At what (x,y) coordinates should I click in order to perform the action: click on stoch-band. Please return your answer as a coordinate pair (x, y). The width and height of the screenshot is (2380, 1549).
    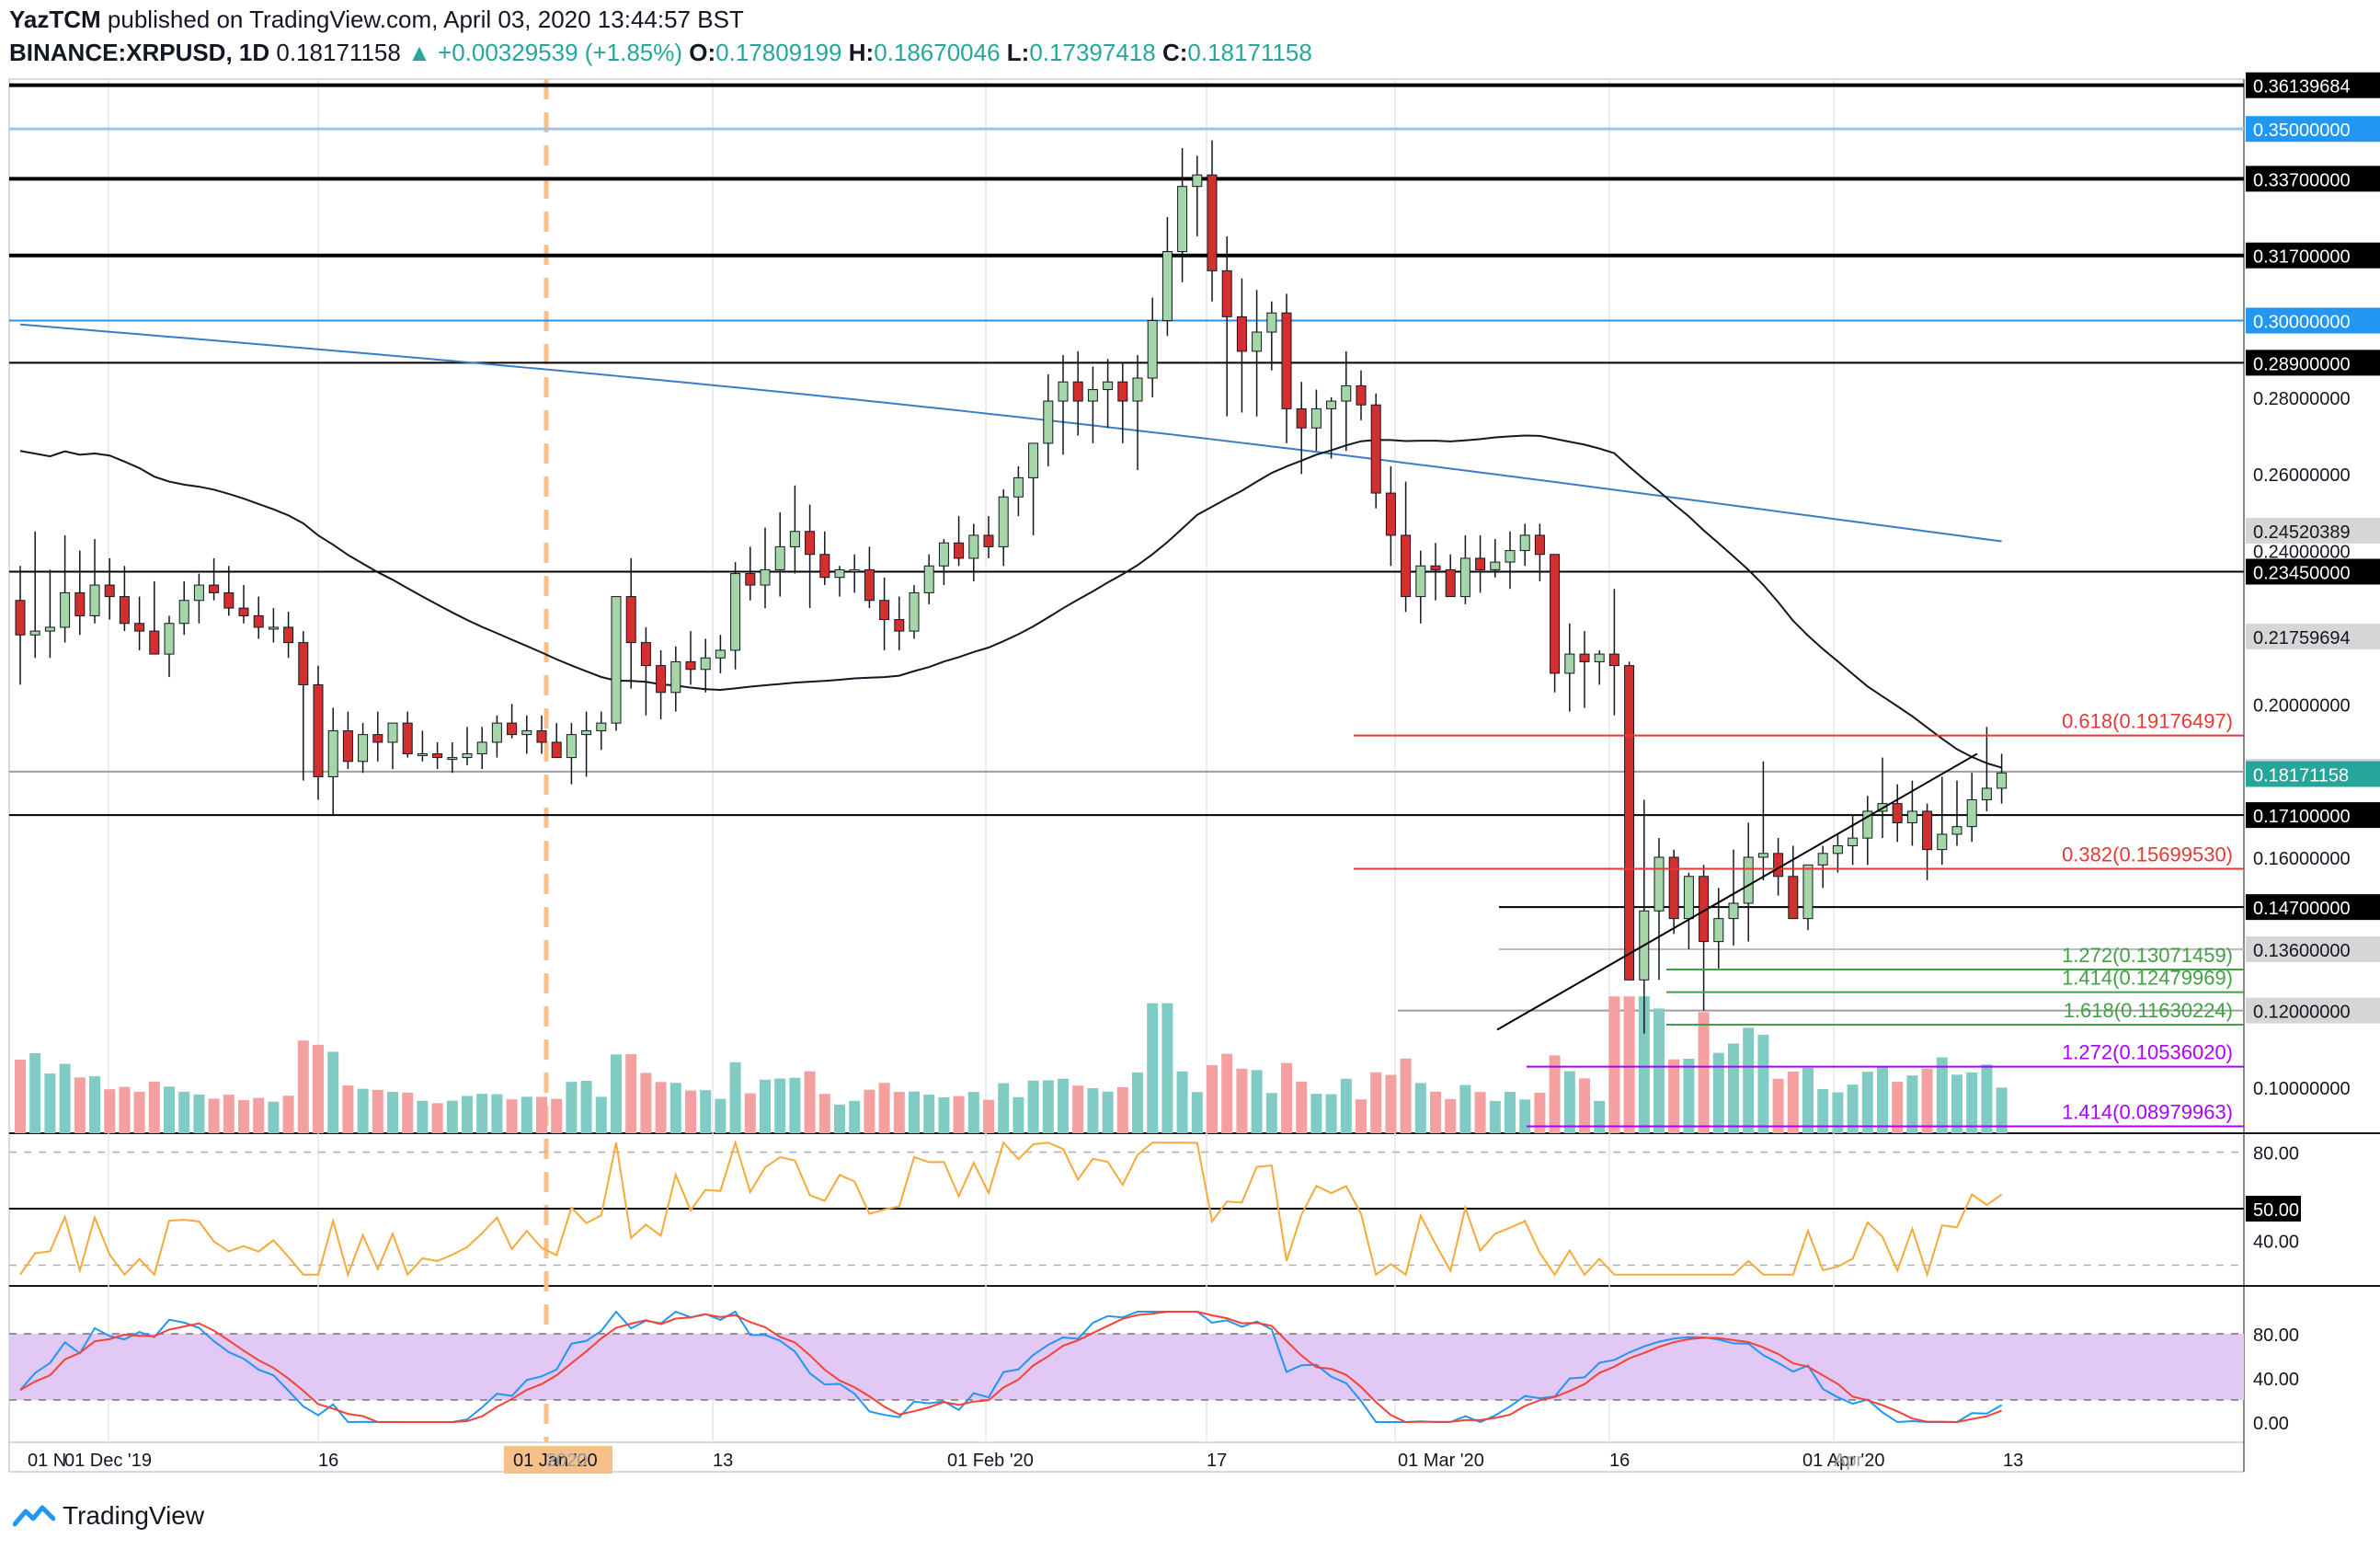
    Looking at the image, I should click on (1126, 1367).